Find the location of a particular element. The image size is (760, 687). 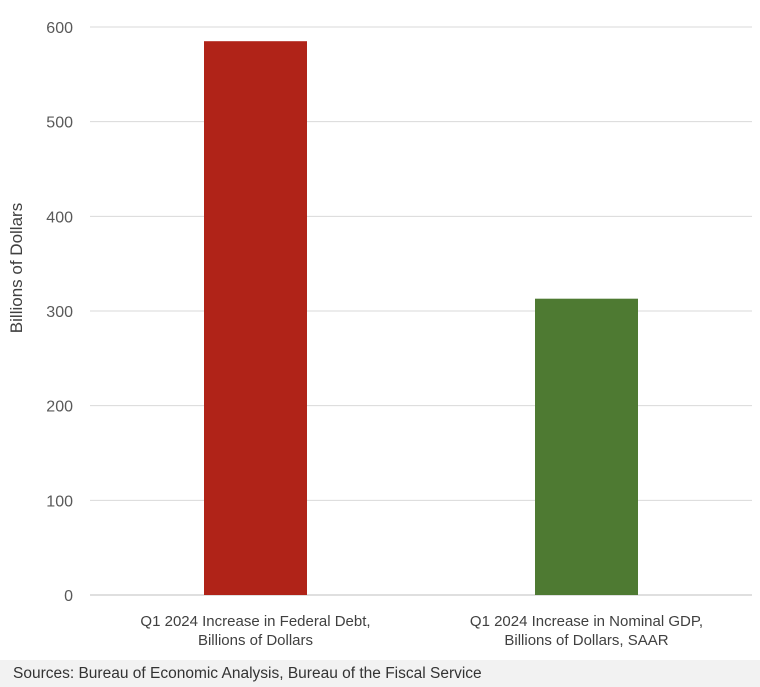

x-category-label: Q1 2024 Increase in Nominal GDP, is located at coordinates (586, 621).